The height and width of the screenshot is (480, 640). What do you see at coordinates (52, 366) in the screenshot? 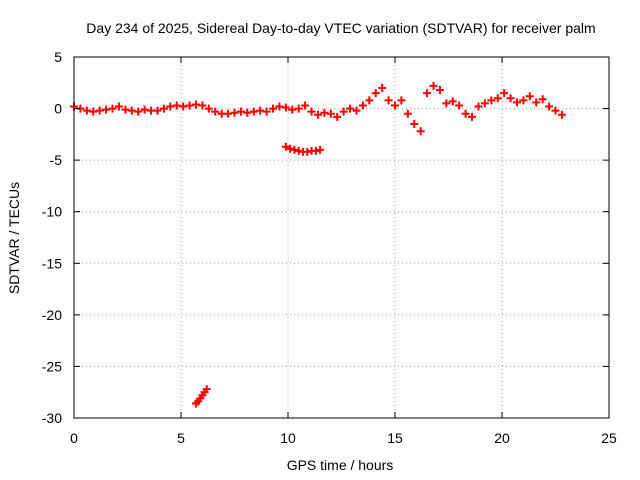
I see `y-tick-label: -25` at bounding box center [52, 366].